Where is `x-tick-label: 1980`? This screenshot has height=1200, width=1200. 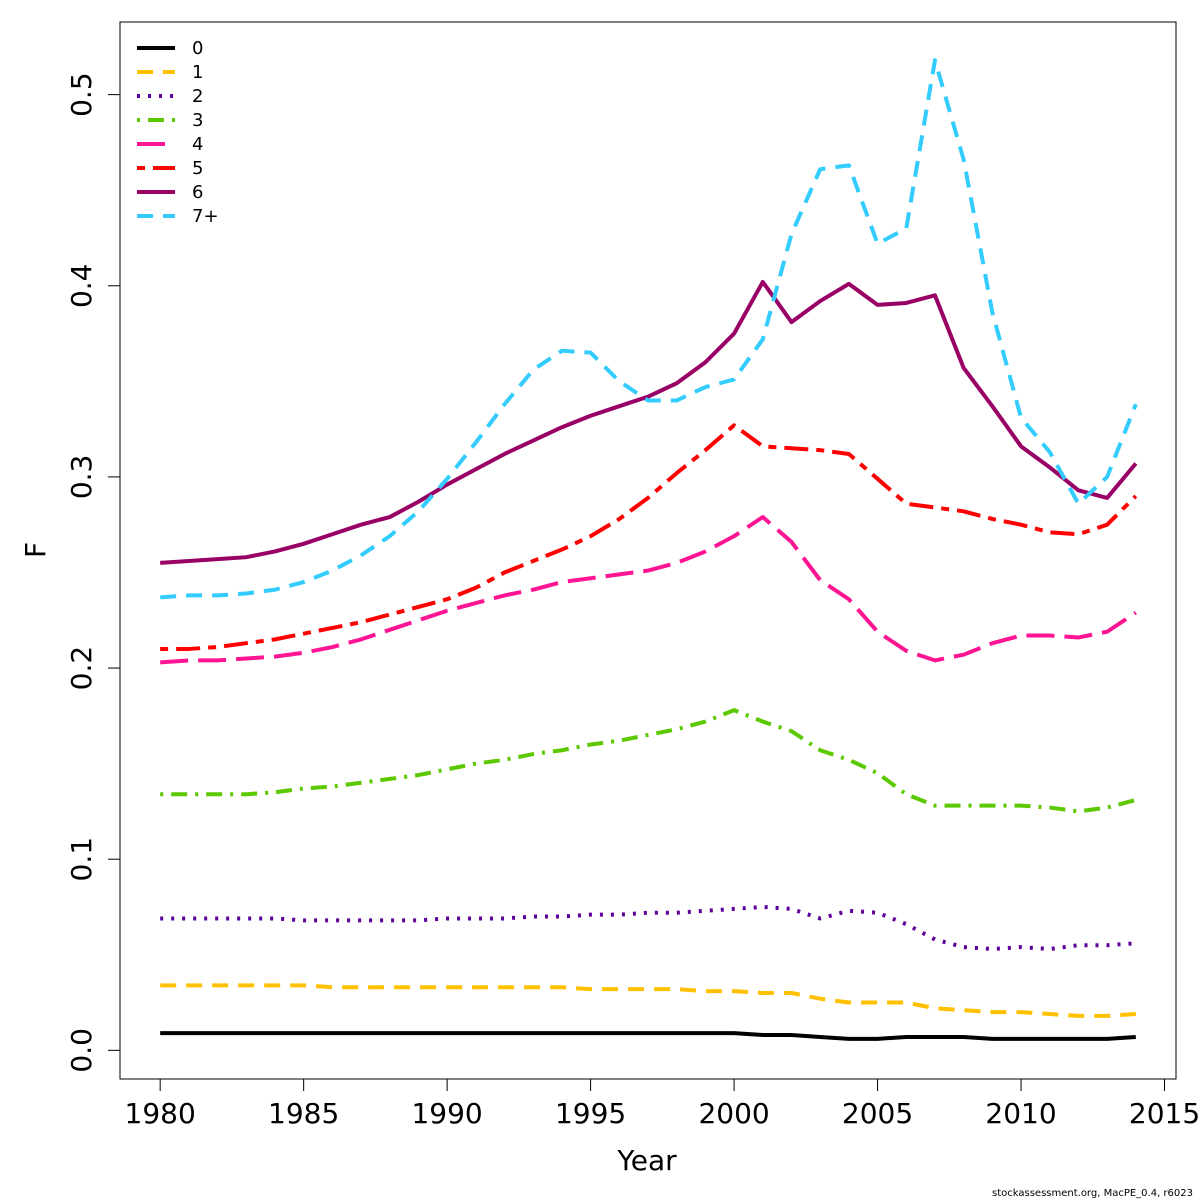 x-tick-label: 1980 is located at coordinates (160, 1113).